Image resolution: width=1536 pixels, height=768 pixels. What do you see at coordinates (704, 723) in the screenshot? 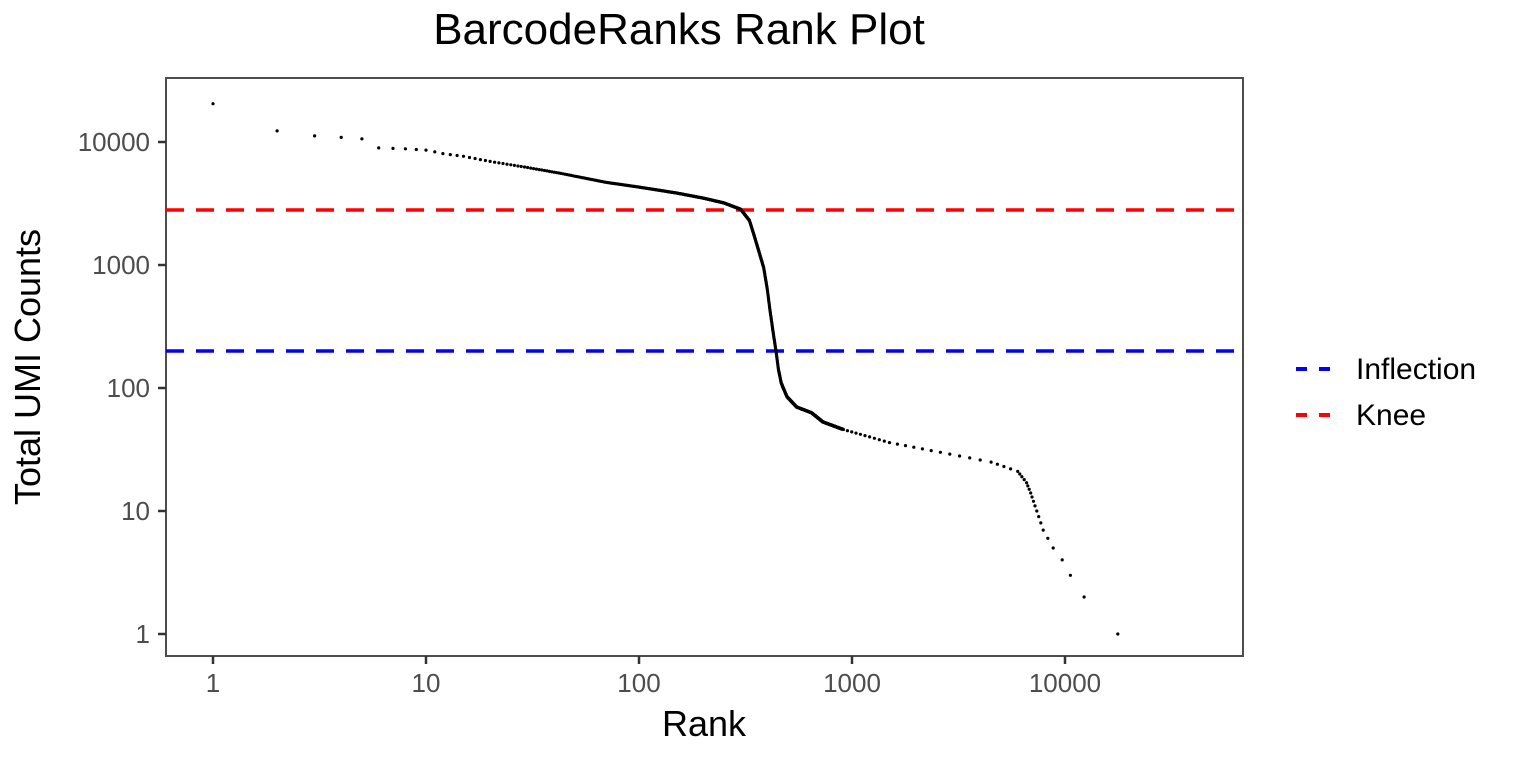
I see `x-axis-title: Rank` at bounding box center [704, 723].